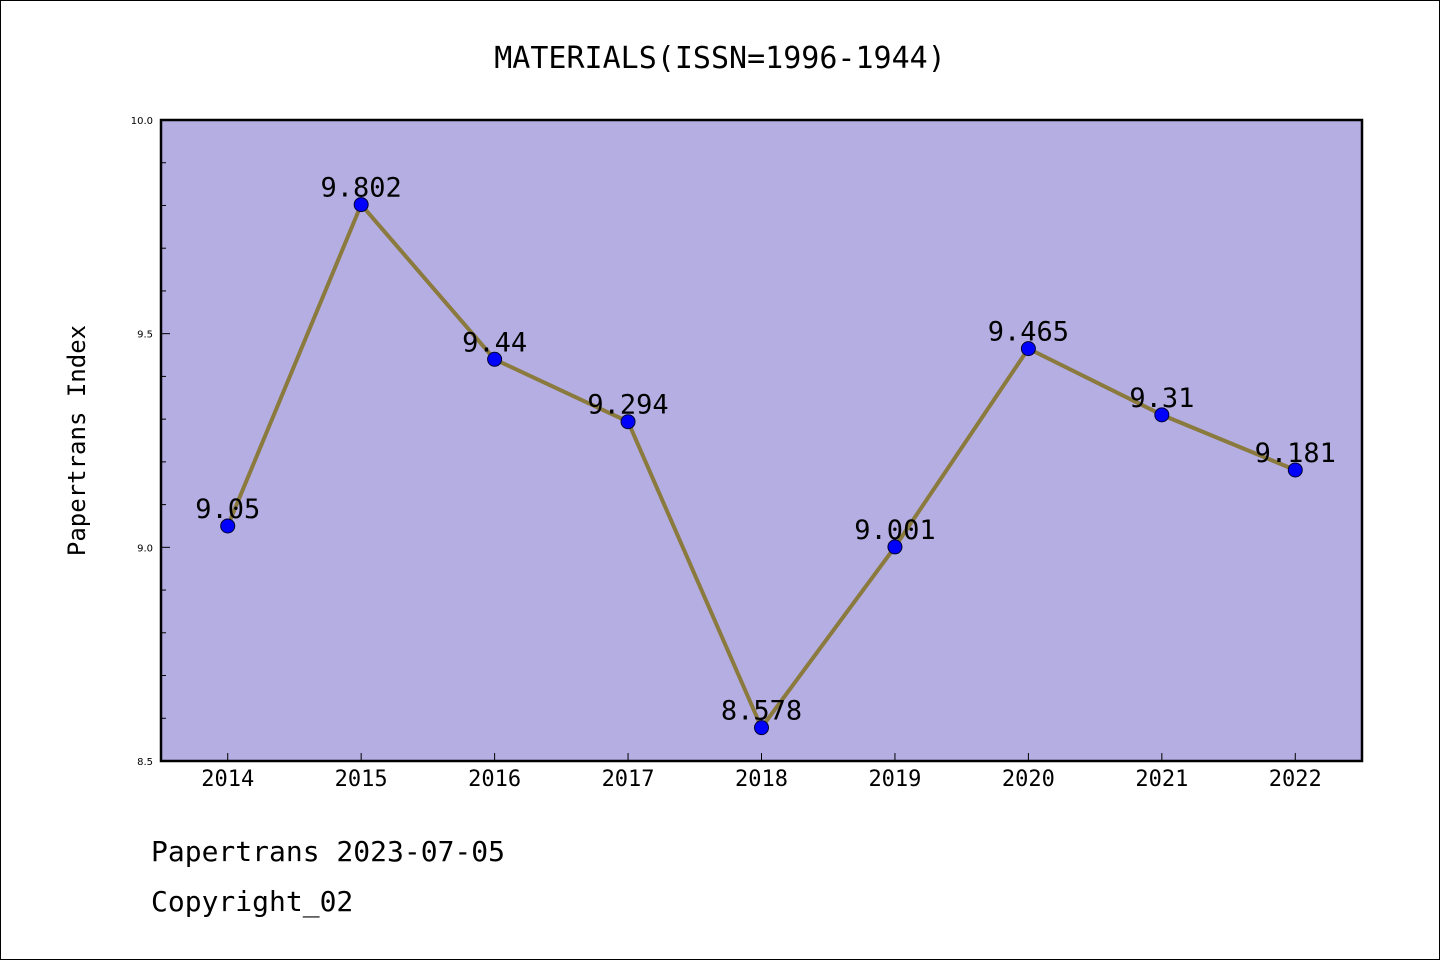  Describe the element at coordinates (361, 779) in the screenshot. I see `x-tick-label: 2015` at that location.